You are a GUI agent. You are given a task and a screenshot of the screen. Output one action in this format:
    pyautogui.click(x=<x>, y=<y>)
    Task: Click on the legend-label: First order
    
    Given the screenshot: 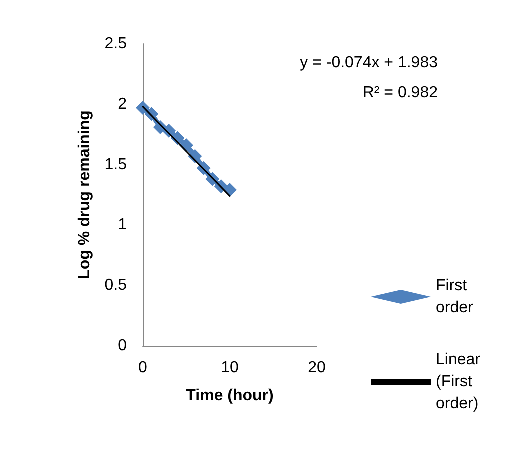 What is the action you would take?
    pyautogui.click(x=455, y=297)
    